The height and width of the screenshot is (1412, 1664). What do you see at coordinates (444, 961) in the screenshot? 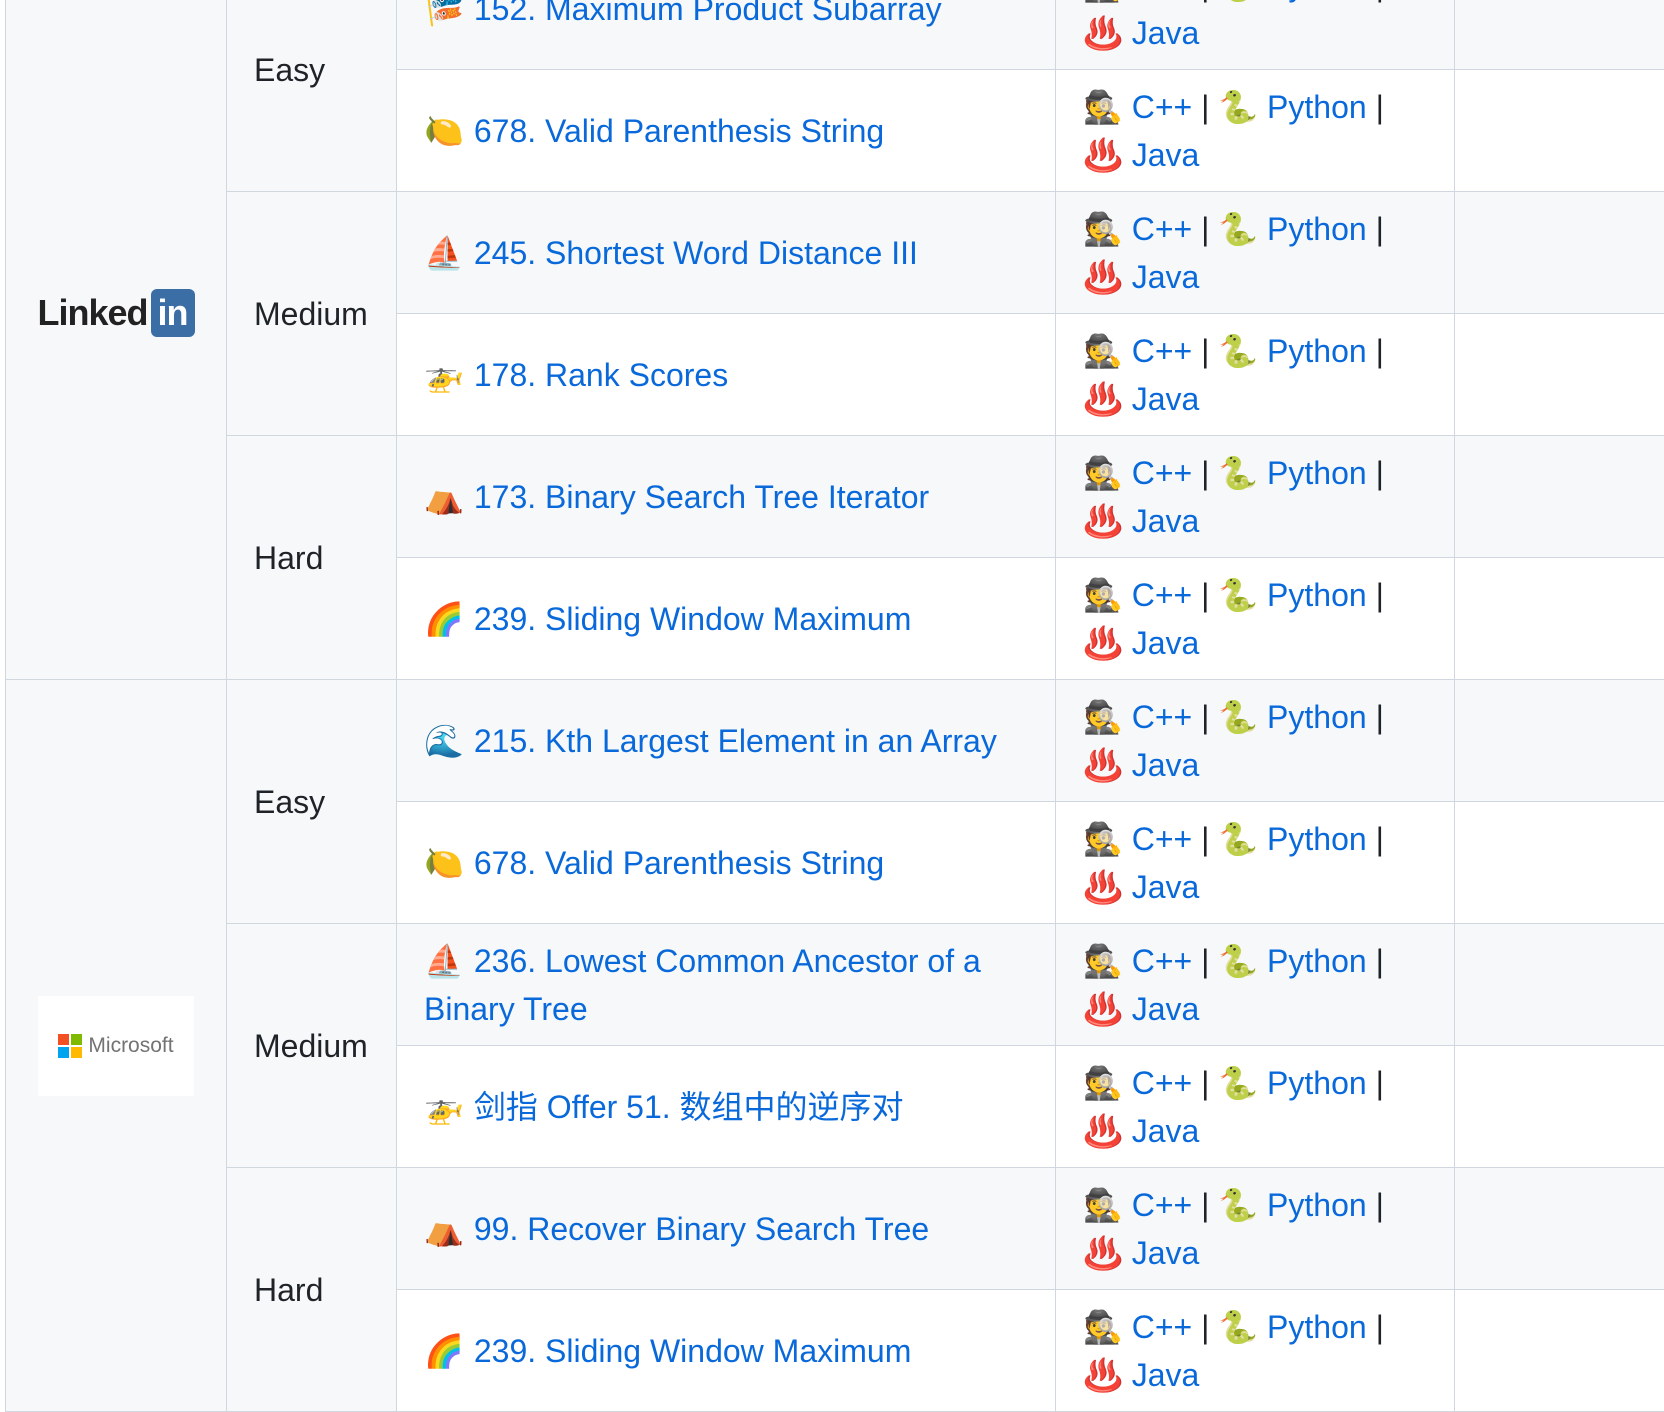
I see `problem-icon: ⛵` at bounding box center [444, 961].